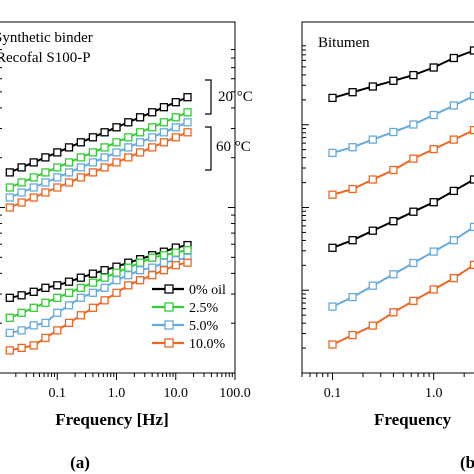 This screenshot has width=474, height=474. Describe the element at coordinates (46, 38) in the screenshot. I see `panel-a-annotation-line1: Synthetic binder` at that location.